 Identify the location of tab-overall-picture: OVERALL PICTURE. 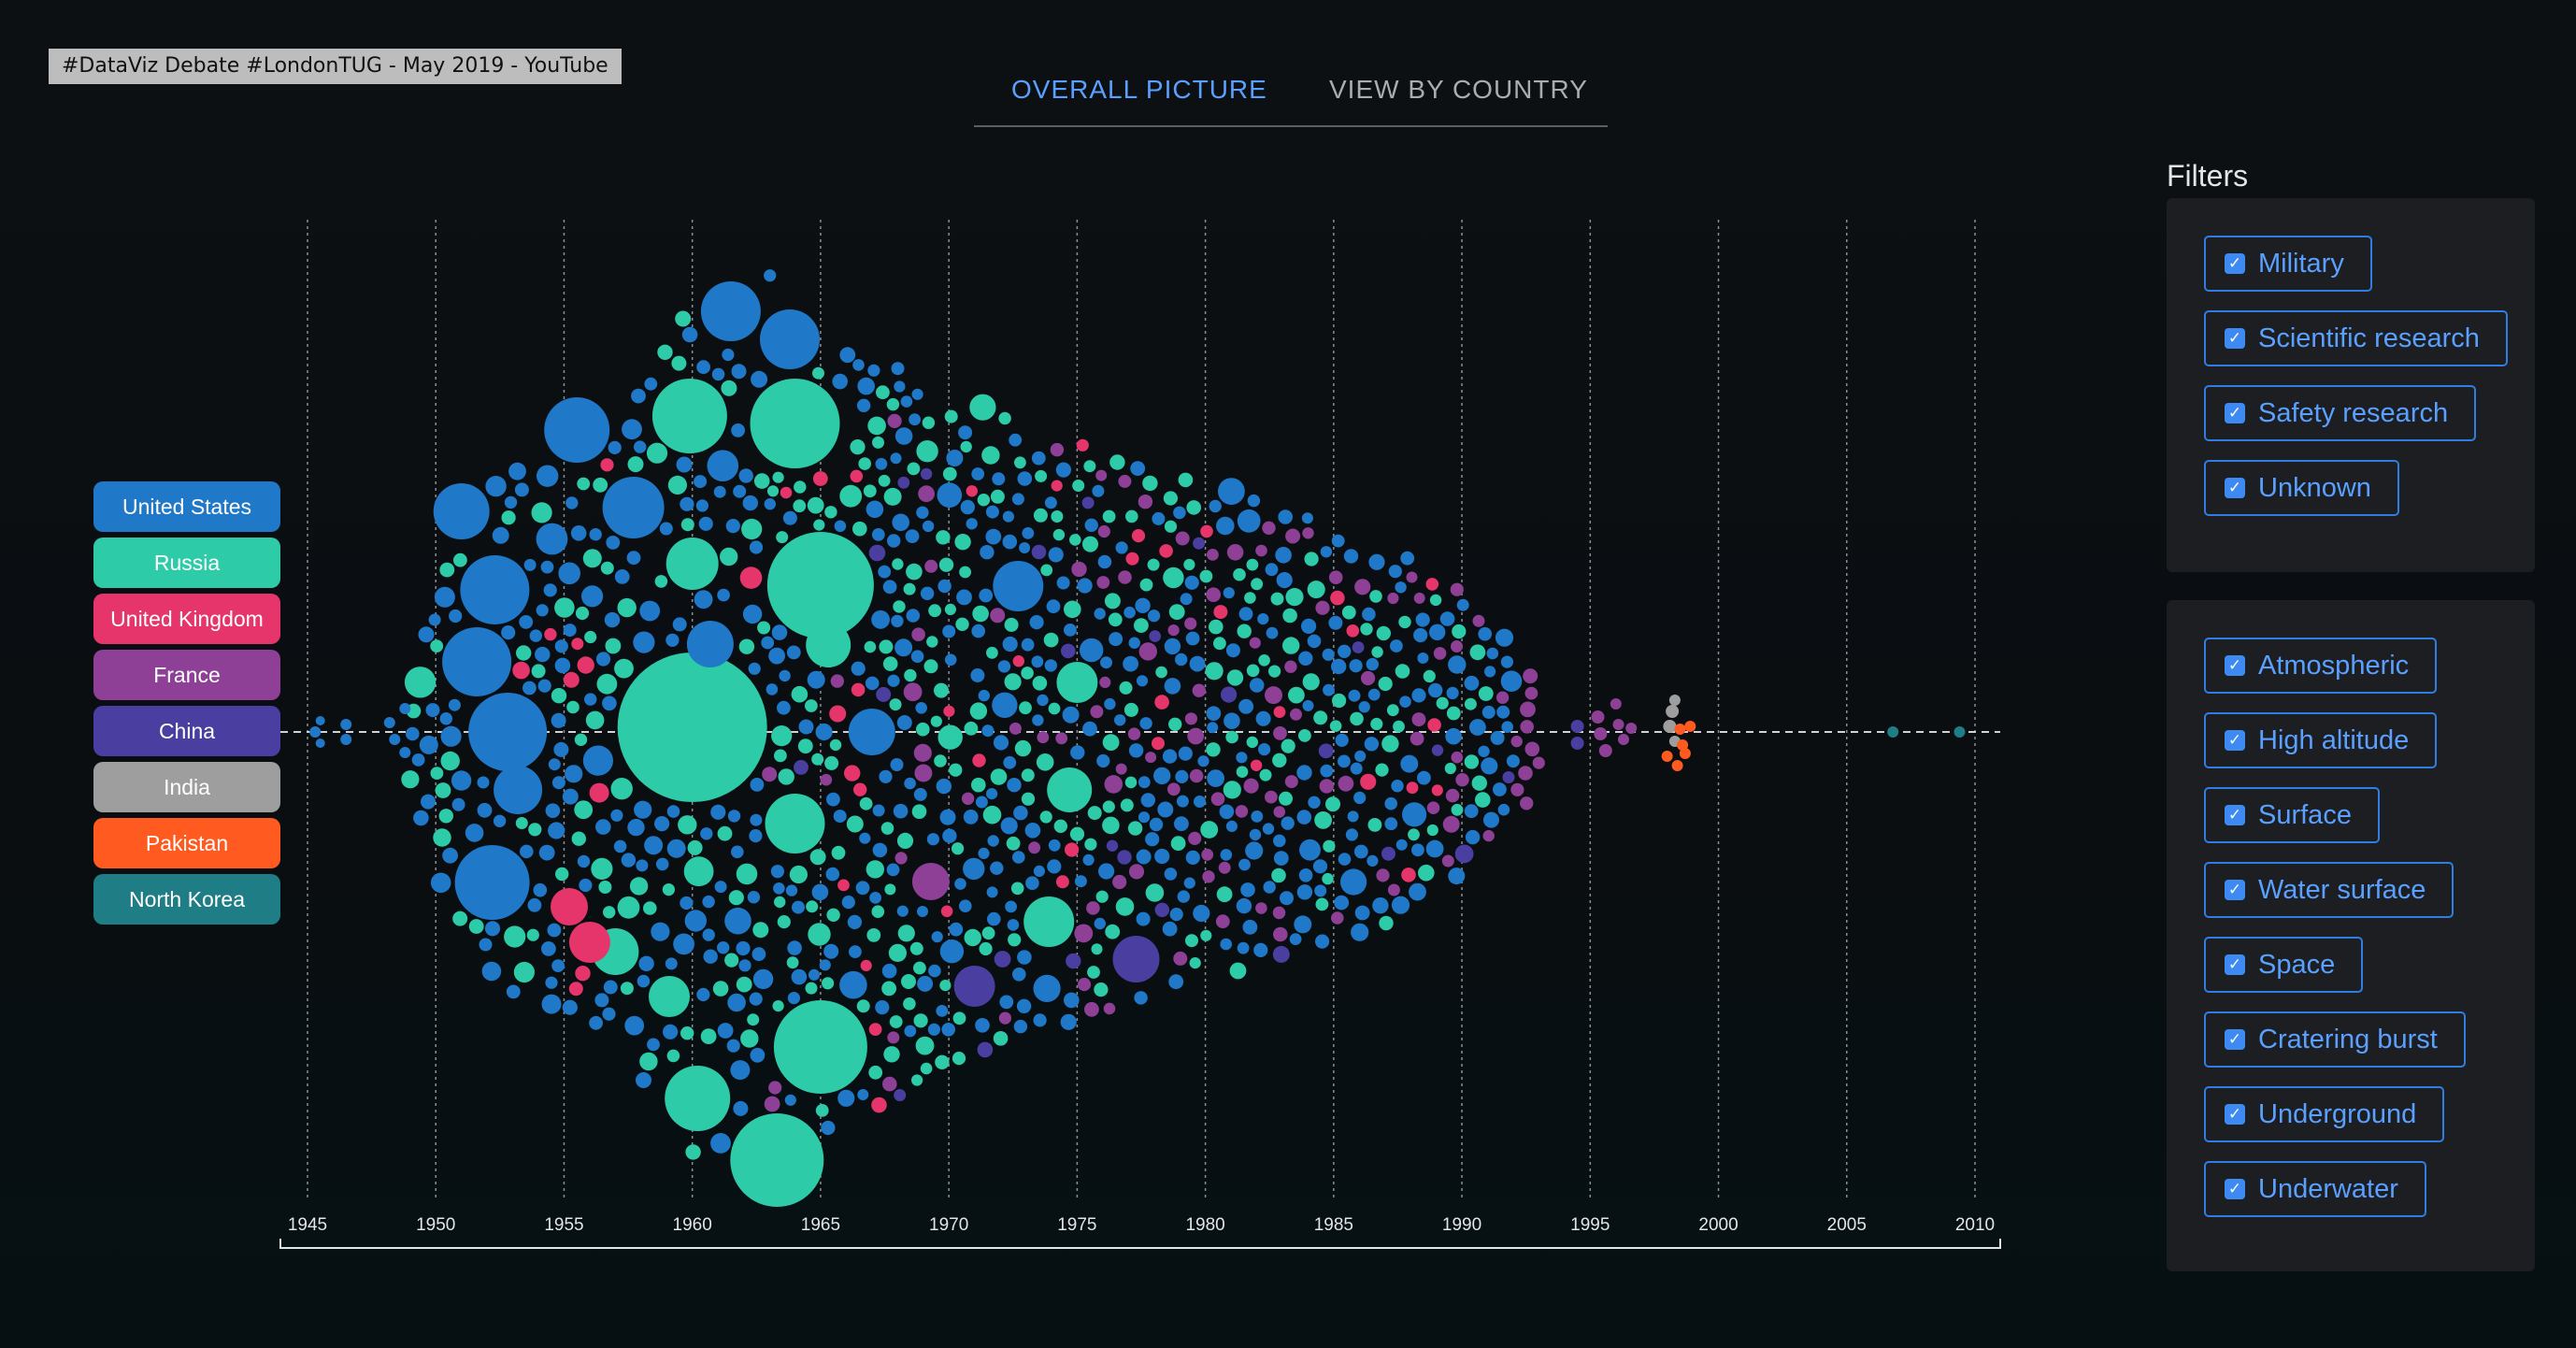
(1139, 89).